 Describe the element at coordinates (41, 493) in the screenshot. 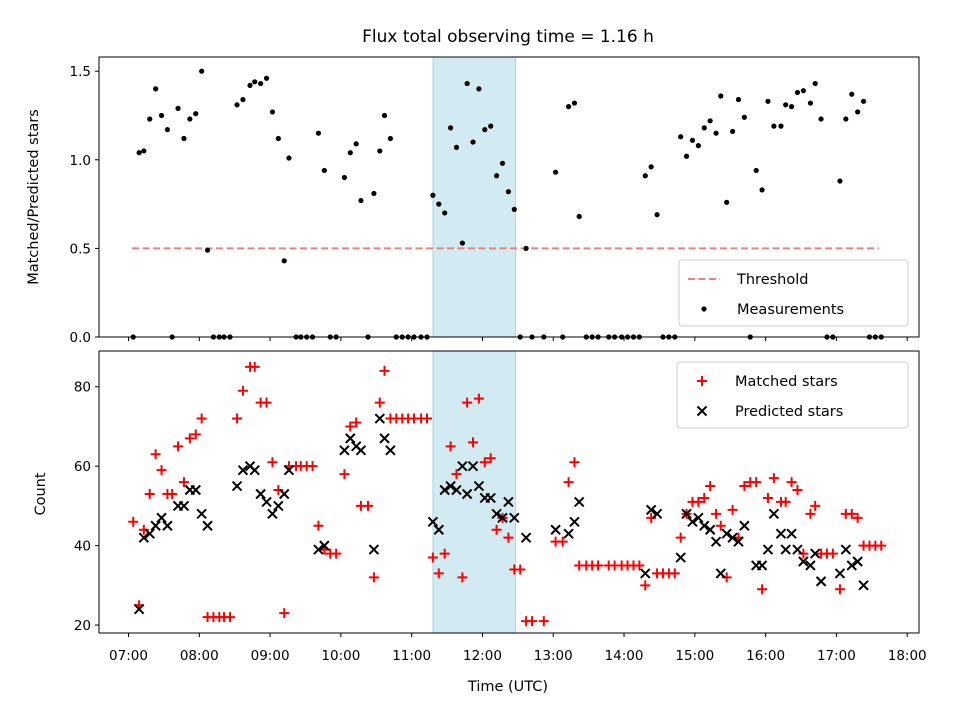

I see `bottom-panel-y-axis-label: Count` at that location.